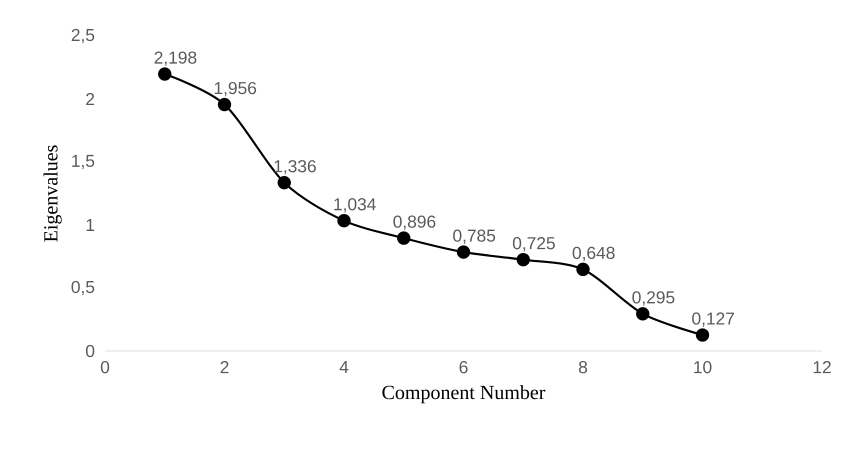  Describe the element at coordinates (822, 367) in the screenshot. I see `x-tick-label: 12` at that location.